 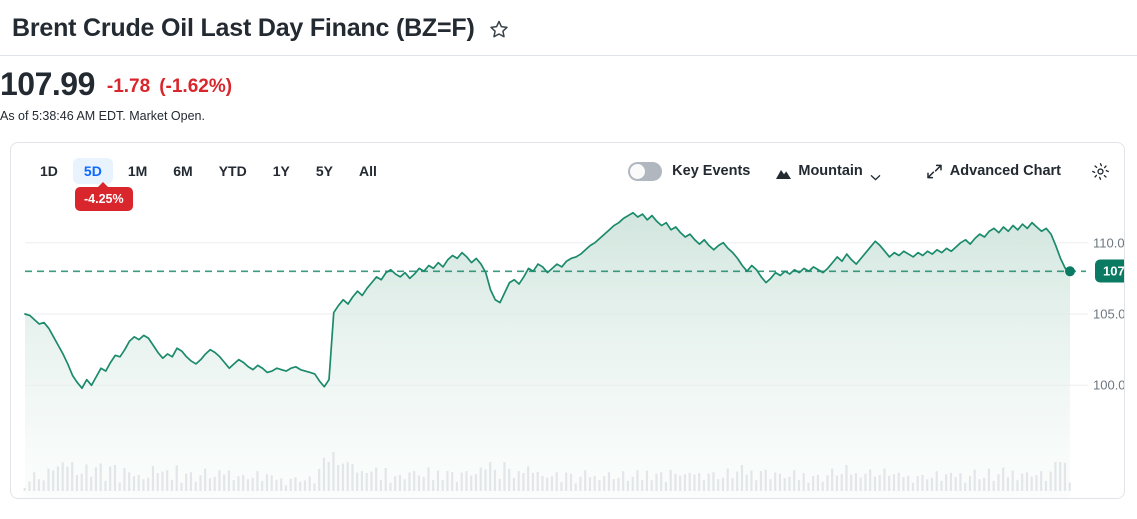 What do you see at coordinates (1005, 171) in the screenshot?
I see `advanced-chart-label: Advanced Chart` at bounding box center [1005, 171].